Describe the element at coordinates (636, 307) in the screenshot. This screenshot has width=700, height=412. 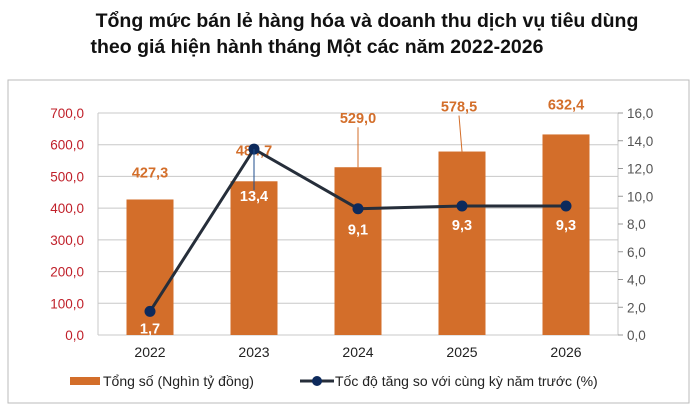
I see `right-axis-tick: 2,0` at that location.